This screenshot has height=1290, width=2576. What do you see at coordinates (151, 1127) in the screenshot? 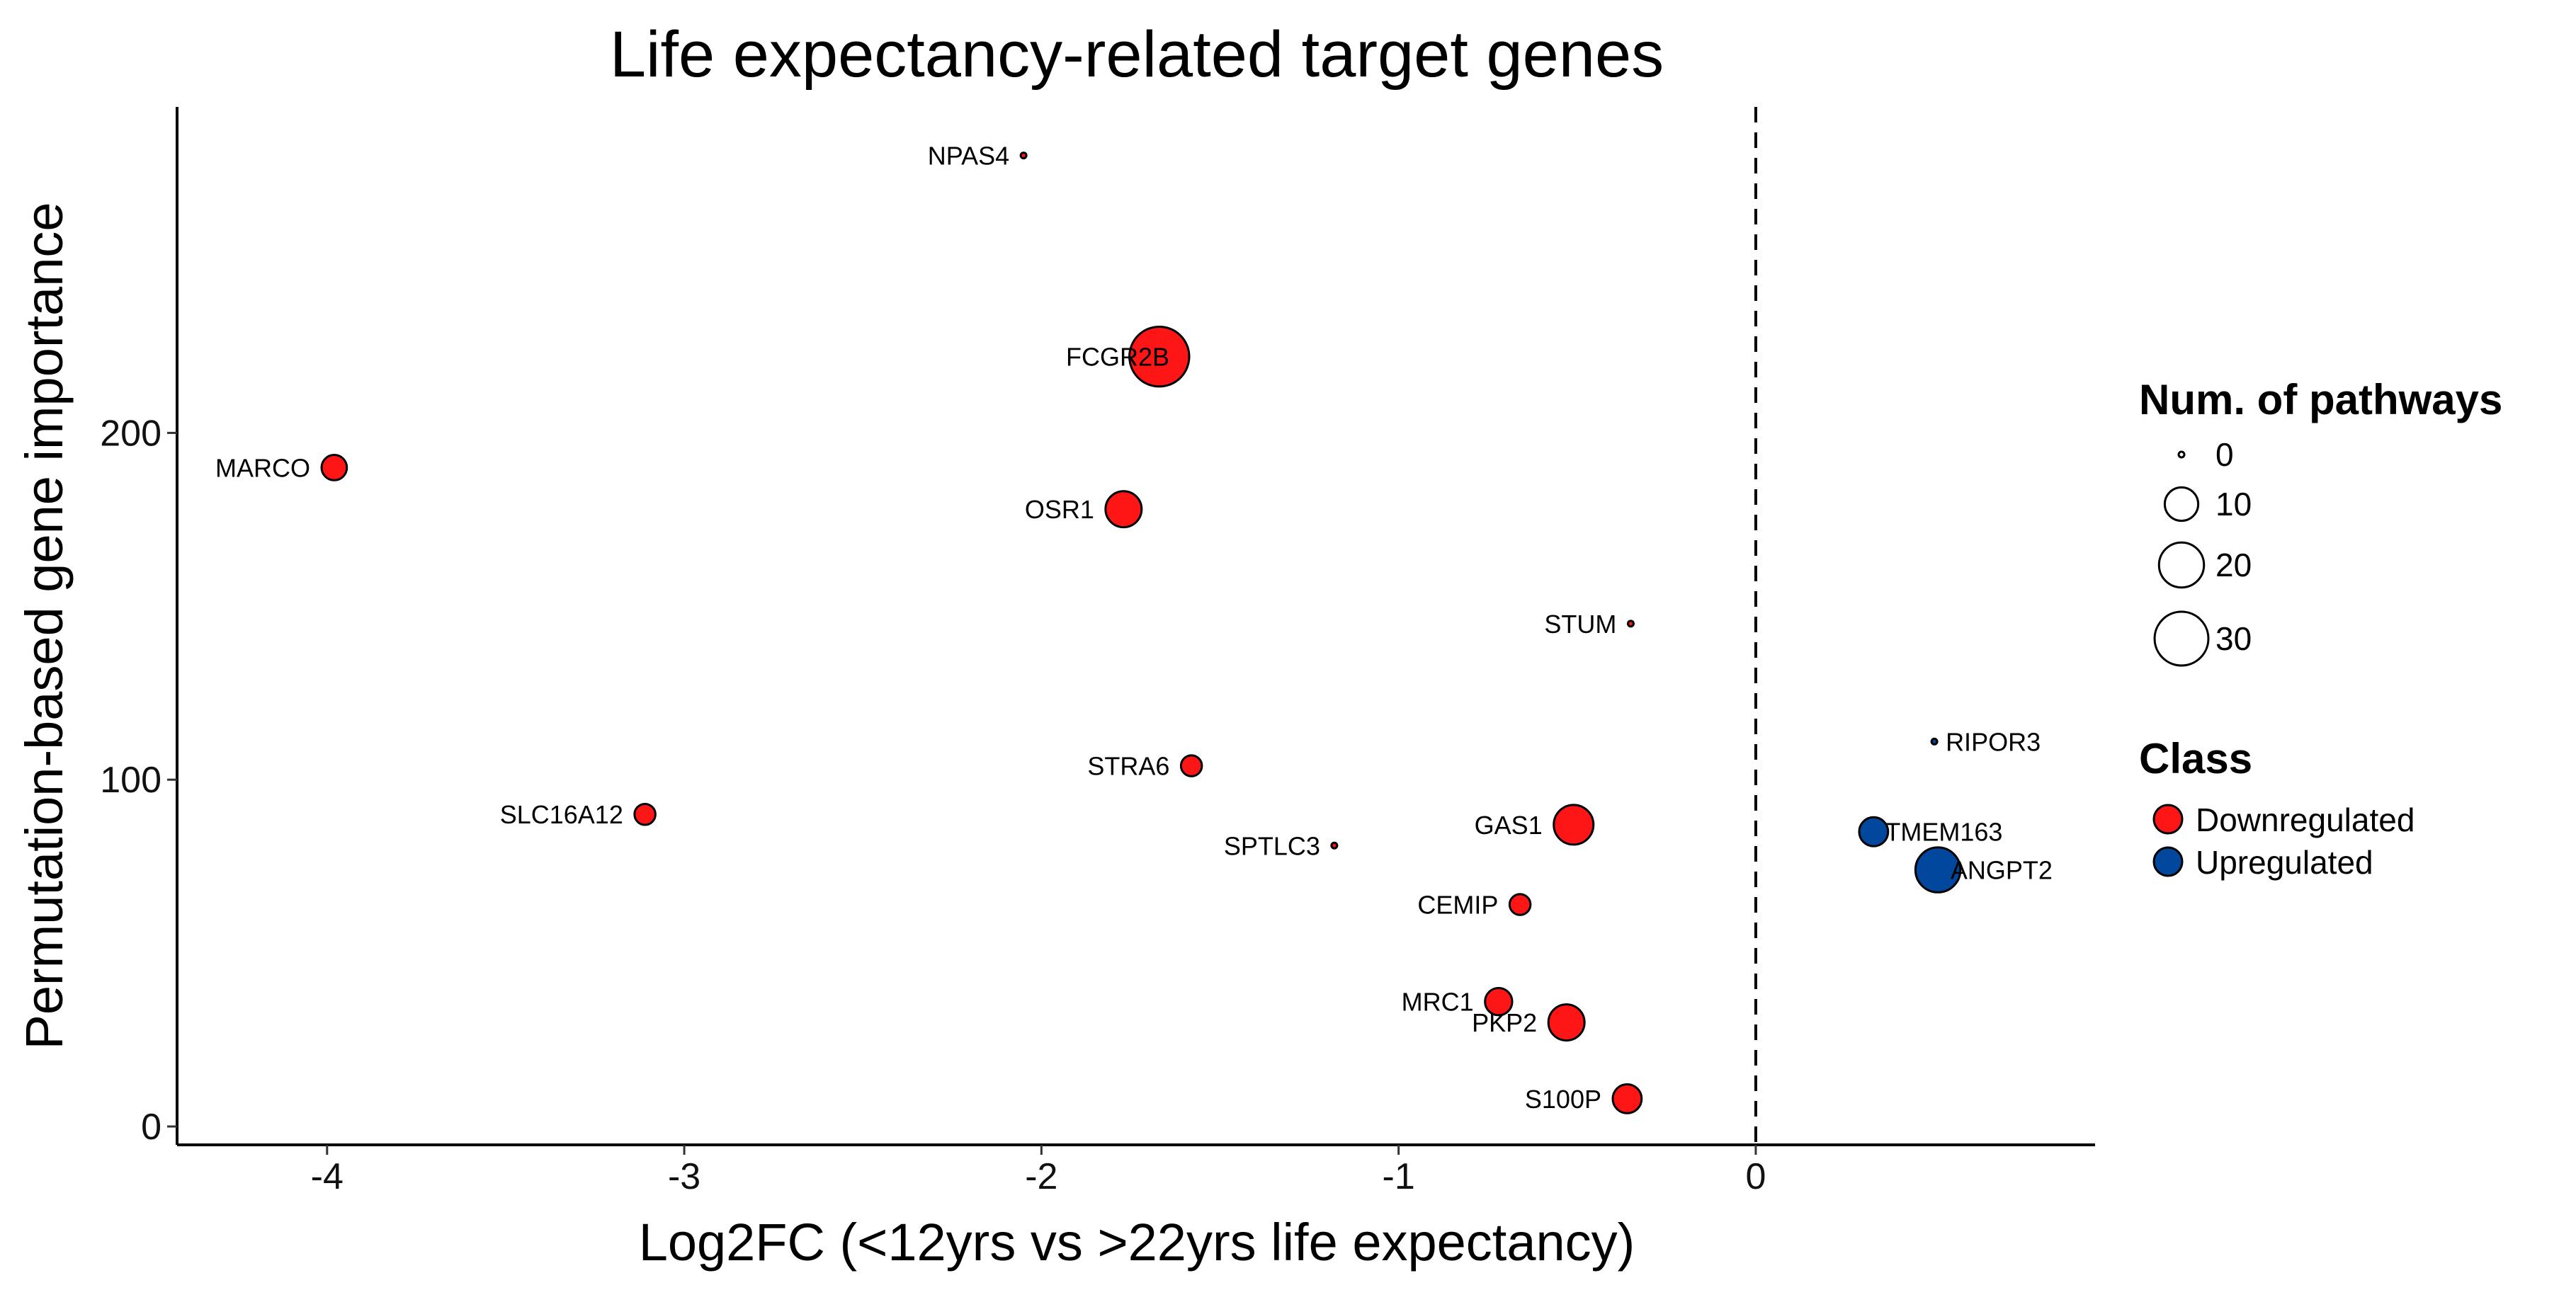
I see `y-tick-label: 0` at bounding box center [151, 1127].